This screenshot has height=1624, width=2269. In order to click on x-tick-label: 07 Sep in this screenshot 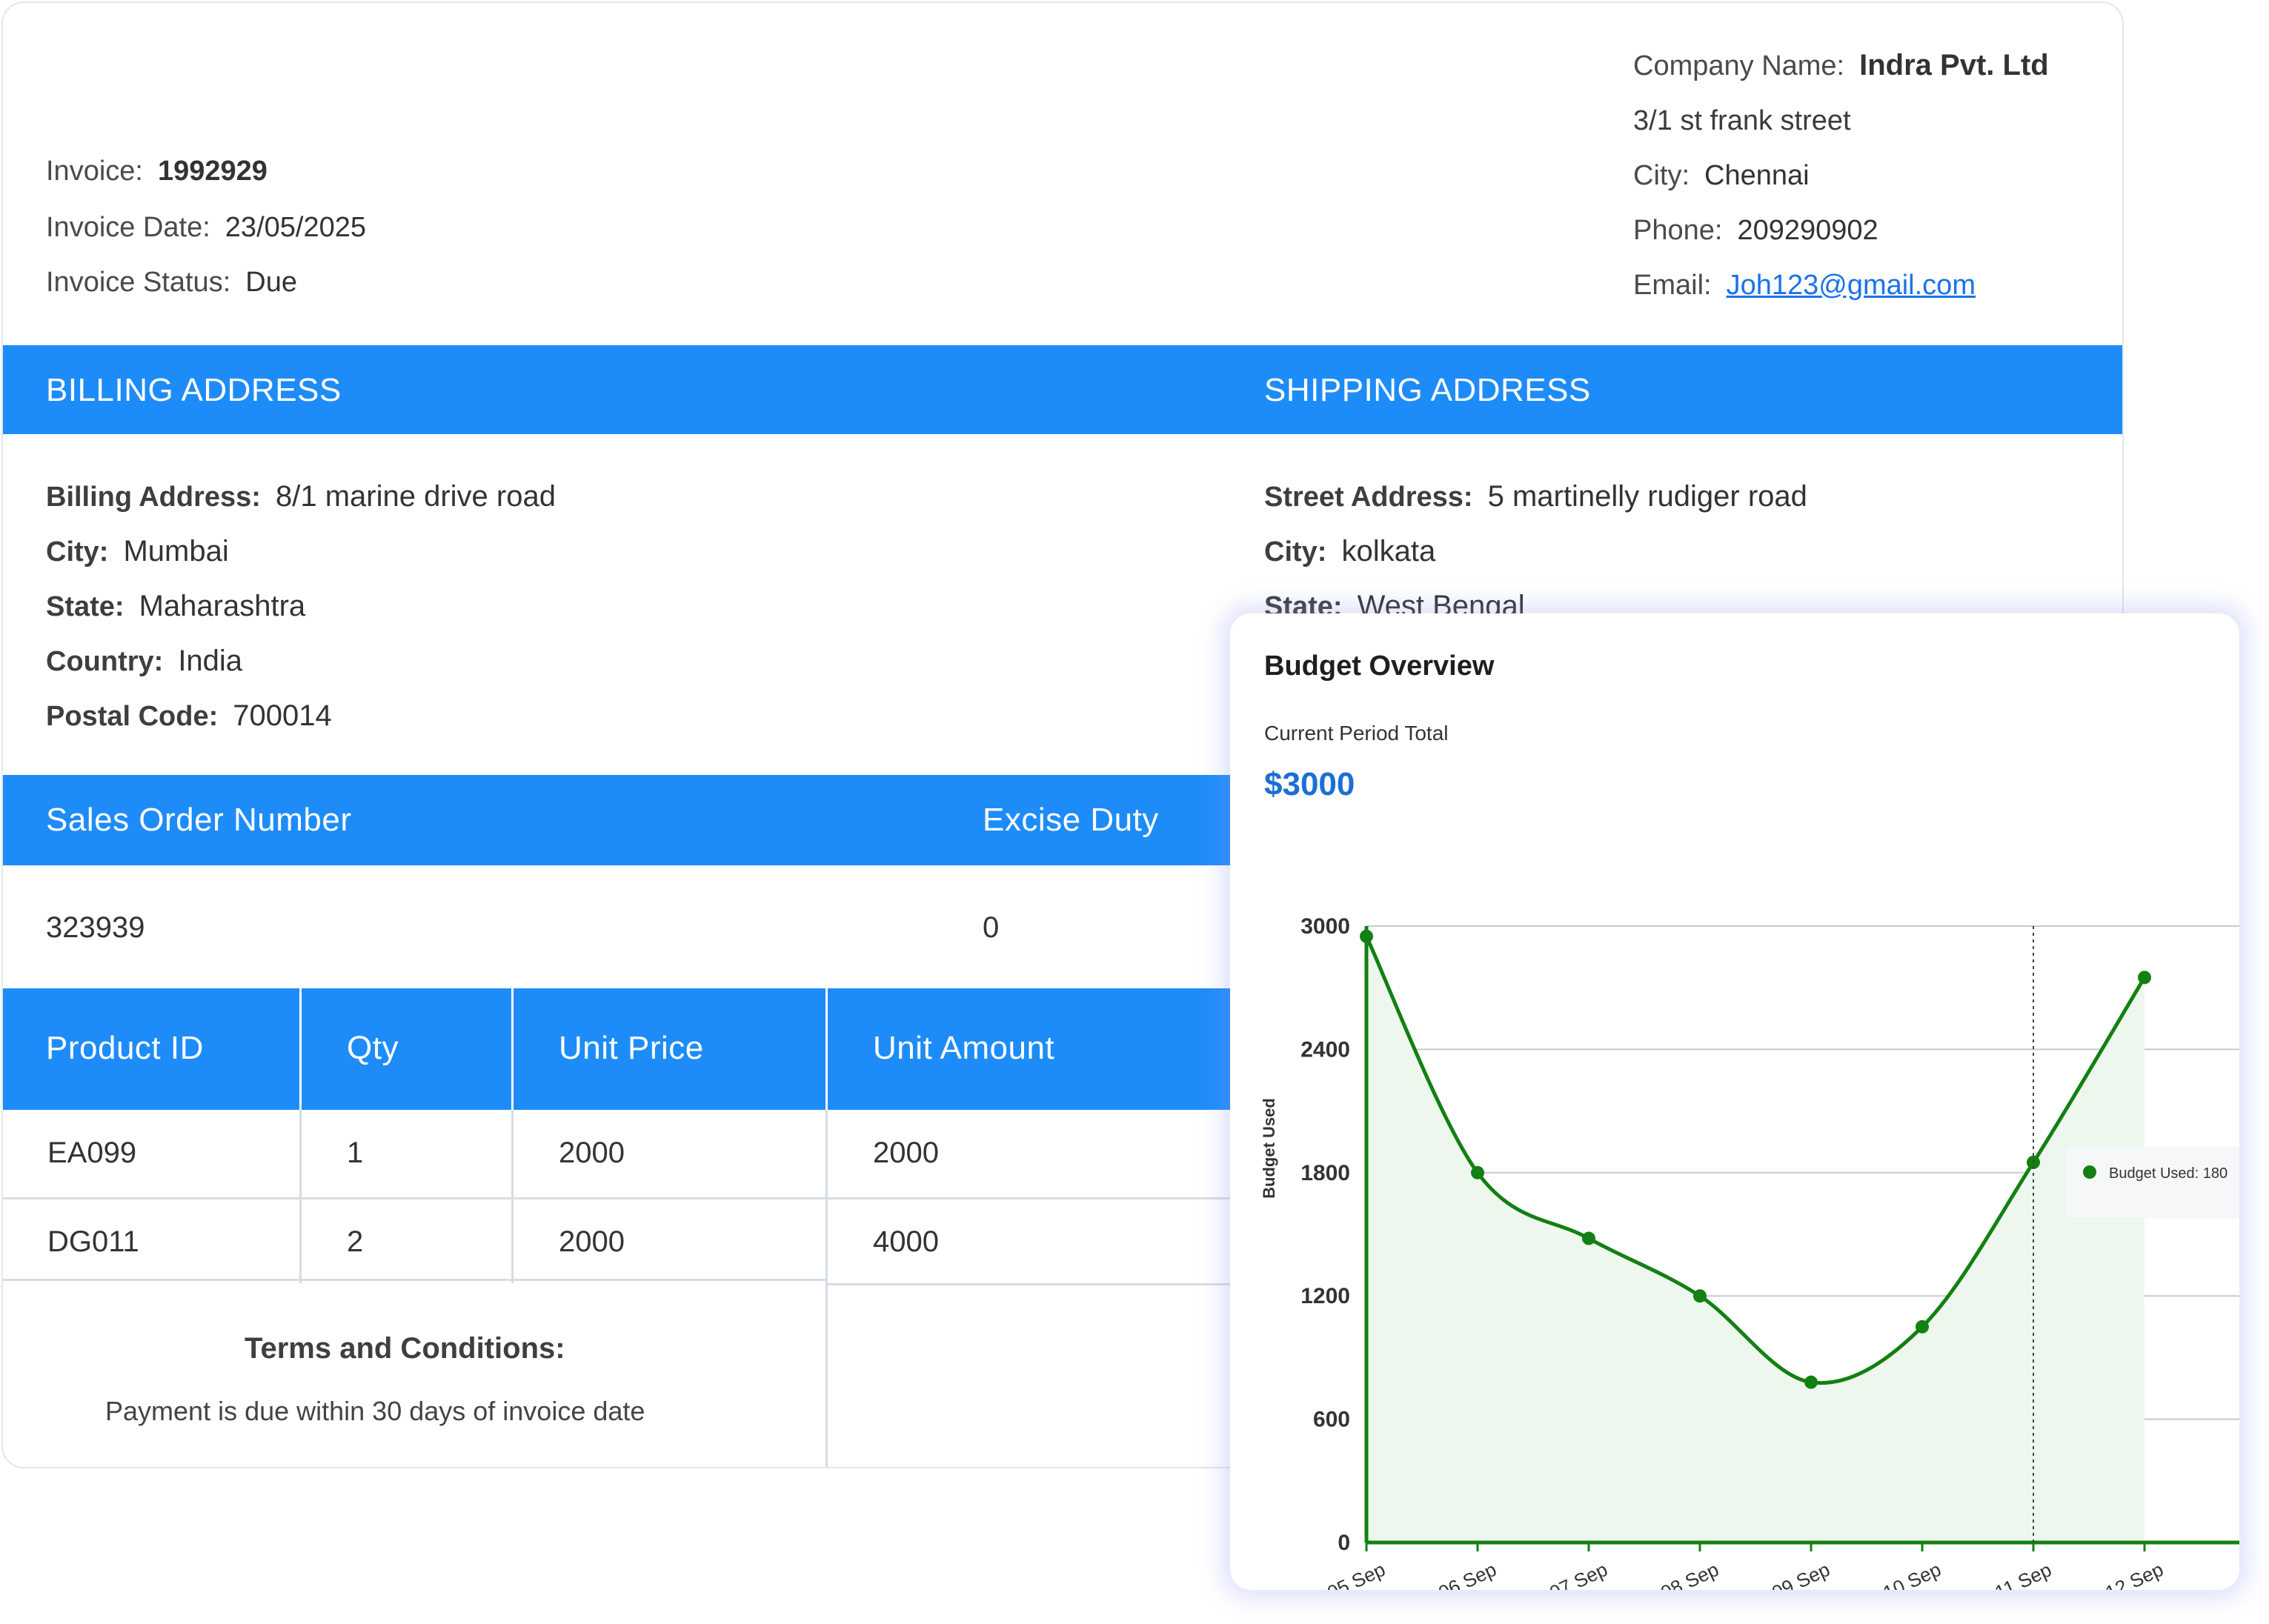, I will do `click(1579, 1574)`.